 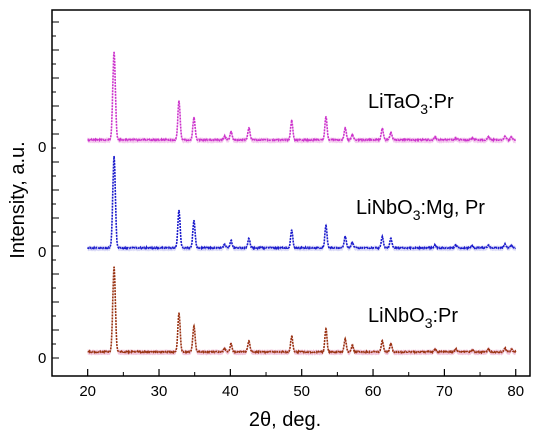 I want to click on x-axis-label: 2θ, deg., so click(x=285, y=420).